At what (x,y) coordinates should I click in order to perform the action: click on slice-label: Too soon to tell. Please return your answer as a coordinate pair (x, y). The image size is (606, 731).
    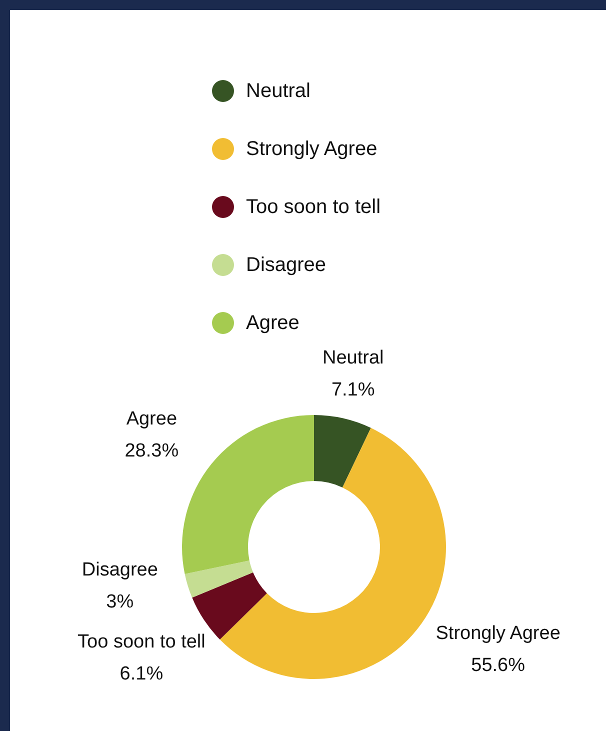
    Looking at the image, I should click on (142, 641).